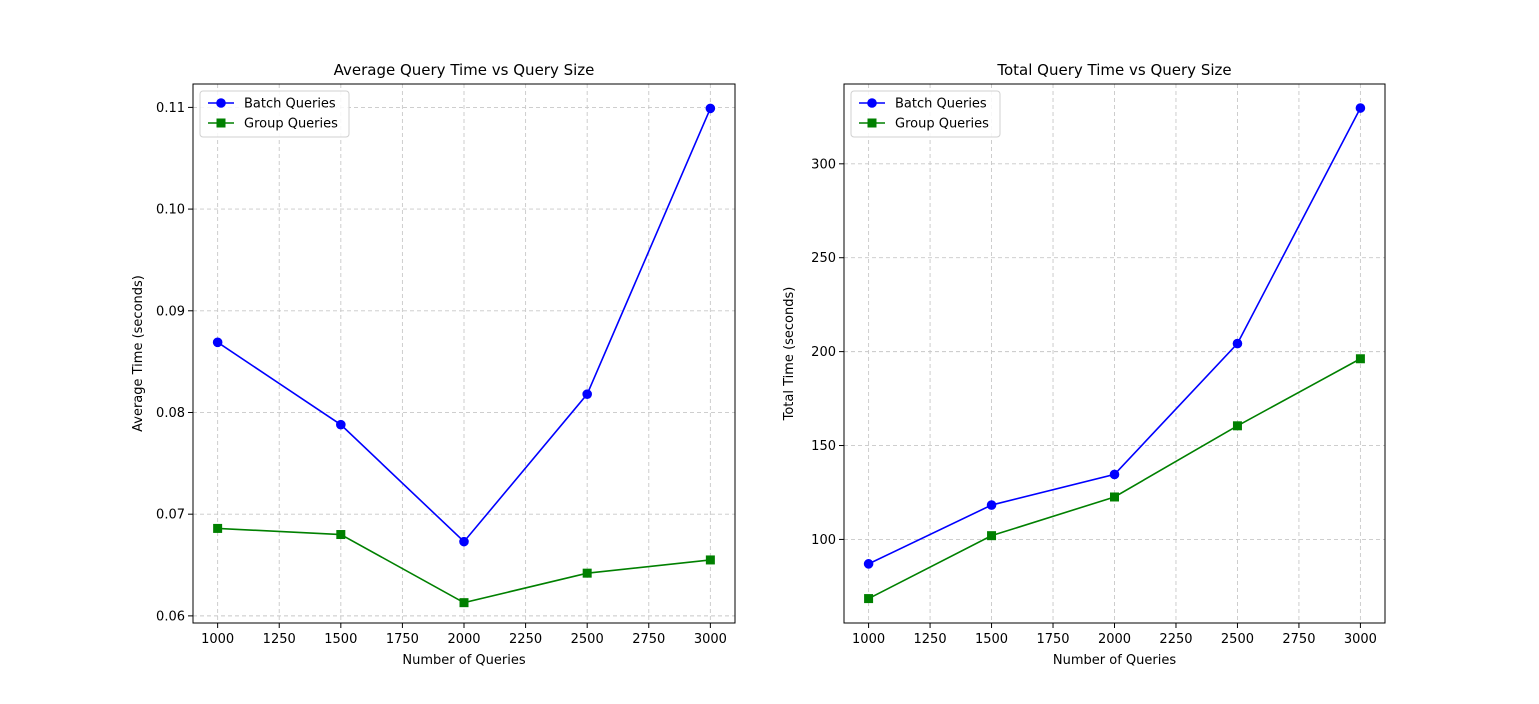 The height and width of the screenshot is (704, 1539). What do you see at coordinates (823, 540) in the screenshot?
I see `y-tick-label: 100` at bounding box center [823, 540].